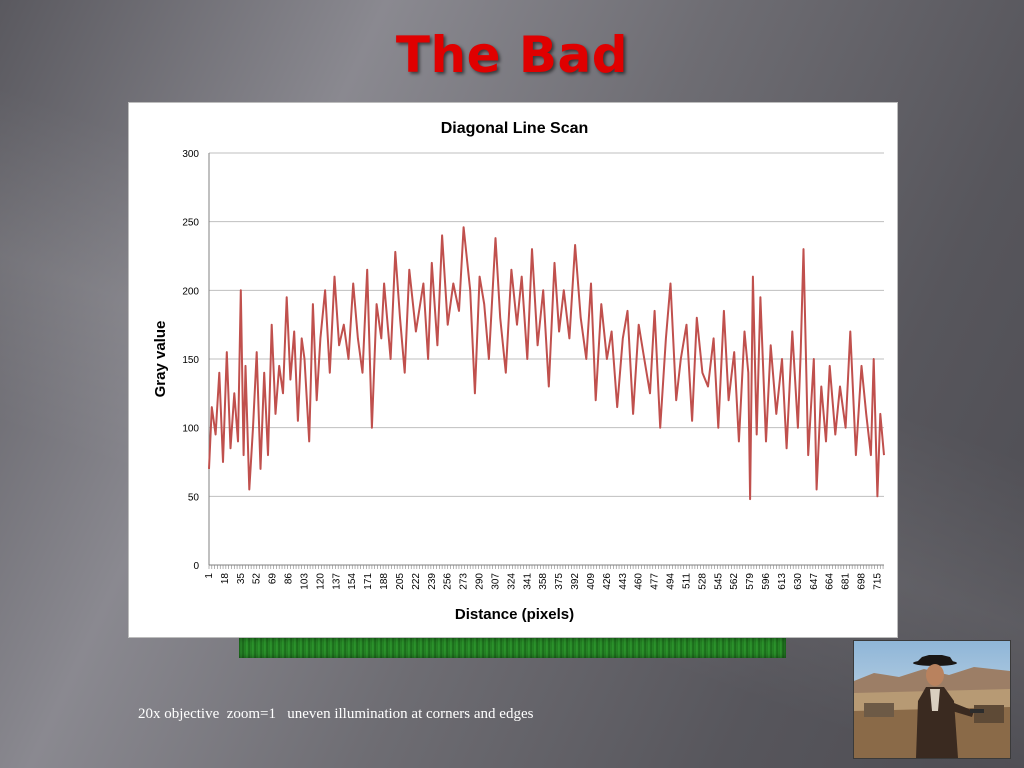  What do you see at coordinates (671, 581) in the screenshot?
I see `x-tick-label: 494` at bounding box center [671, 581].